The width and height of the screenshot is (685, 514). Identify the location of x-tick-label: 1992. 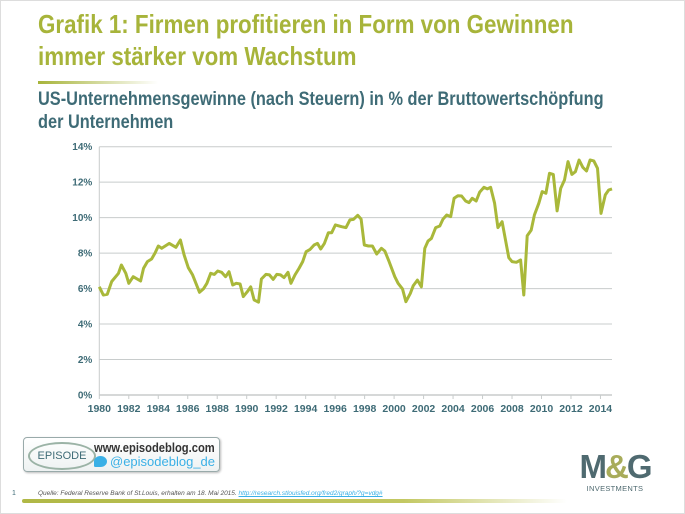
(277, 409).